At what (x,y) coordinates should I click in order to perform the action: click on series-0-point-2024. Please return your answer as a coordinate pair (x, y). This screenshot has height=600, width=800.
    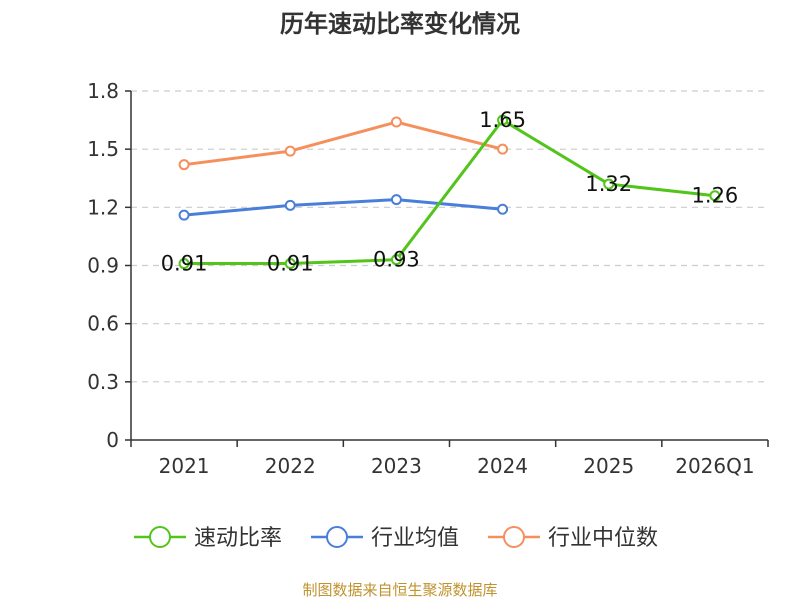
    Looking at the image, I should click on (503, 120).